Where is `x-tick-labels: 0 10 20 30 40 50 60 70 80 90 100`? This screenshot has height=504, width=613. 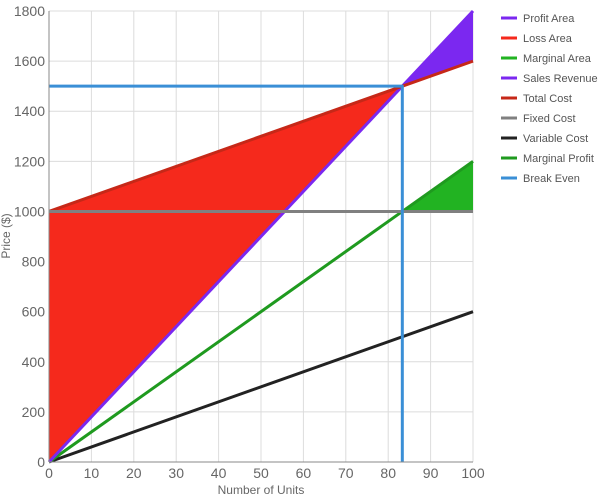
x-tick-labels: 0 10 20 30 40 50 60 70 80 90 100 is located at coordinates (265, 473).